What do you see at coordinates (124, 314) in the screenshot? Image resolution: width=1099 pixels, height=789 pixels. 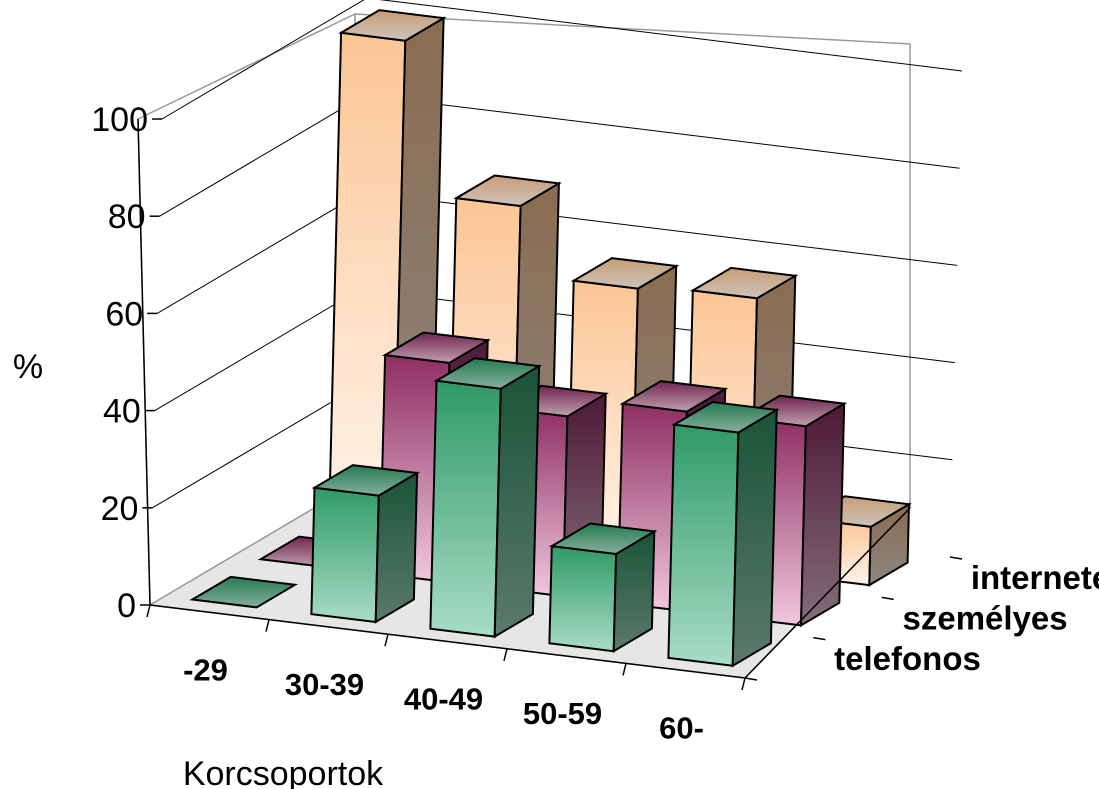 I see `y-tick-label: 60` at bounding box center [124, 314].